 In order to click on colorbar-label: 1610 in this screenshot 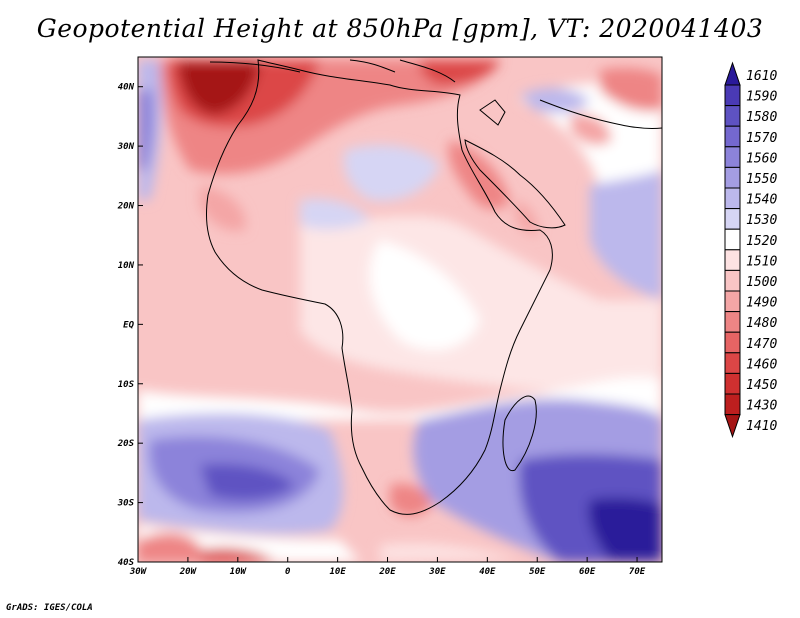, I will do `click(761, 76)`.